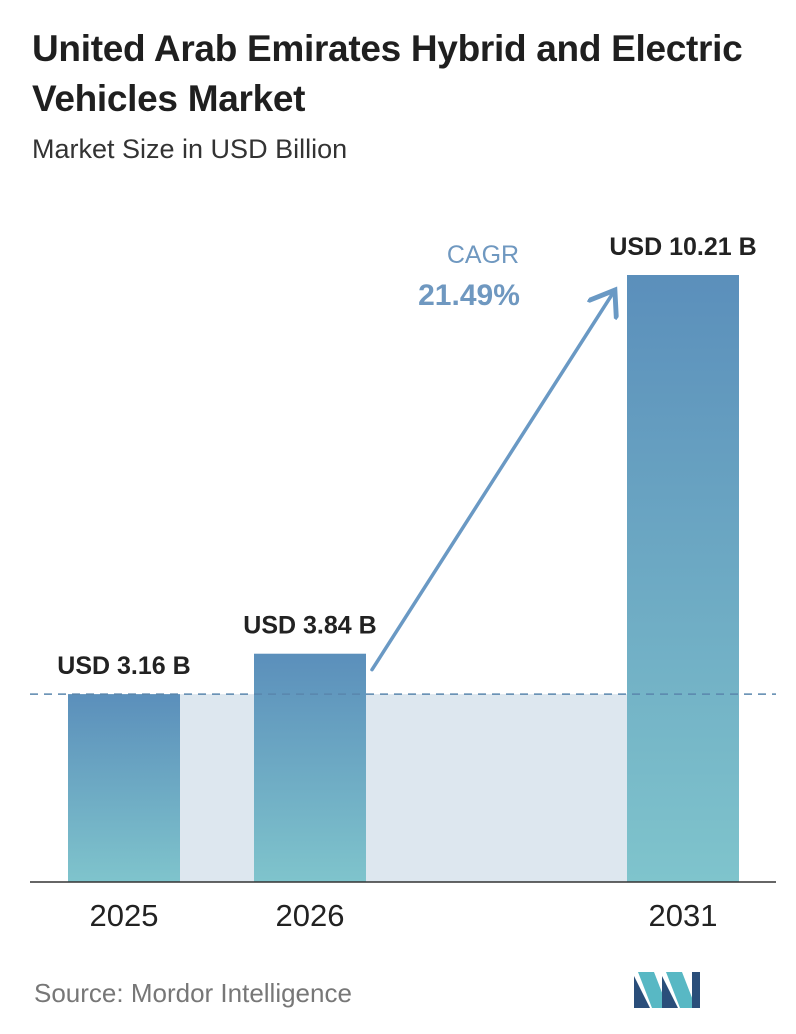  What do you see at coordinates (483, 255) in the screenshot?
I see `cagr-label: CAGR` at bounding box center [483, 255].